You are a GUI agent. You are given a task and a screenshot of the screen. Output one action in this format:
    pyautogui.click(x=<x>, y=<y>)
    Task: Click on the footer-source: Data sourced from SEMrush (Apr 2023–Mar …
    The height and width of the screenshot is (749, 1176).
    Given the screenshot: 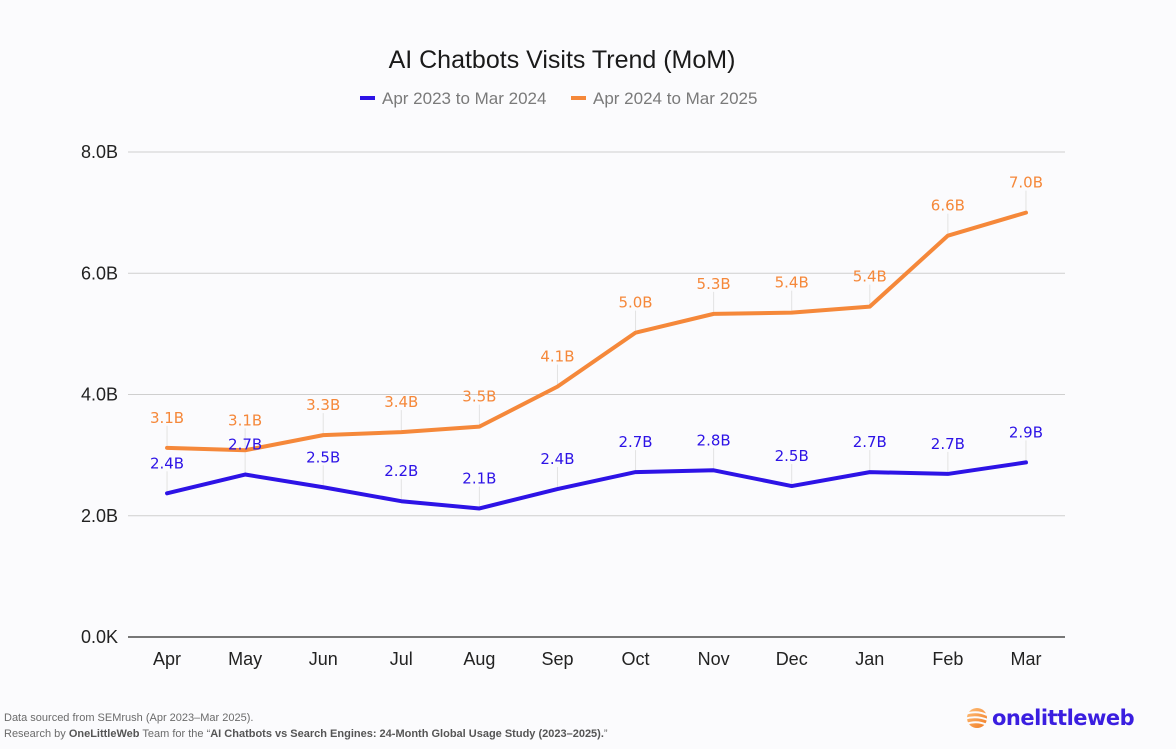 What is the action you would take?
    pyautogui.click(x=129, y=718)
    